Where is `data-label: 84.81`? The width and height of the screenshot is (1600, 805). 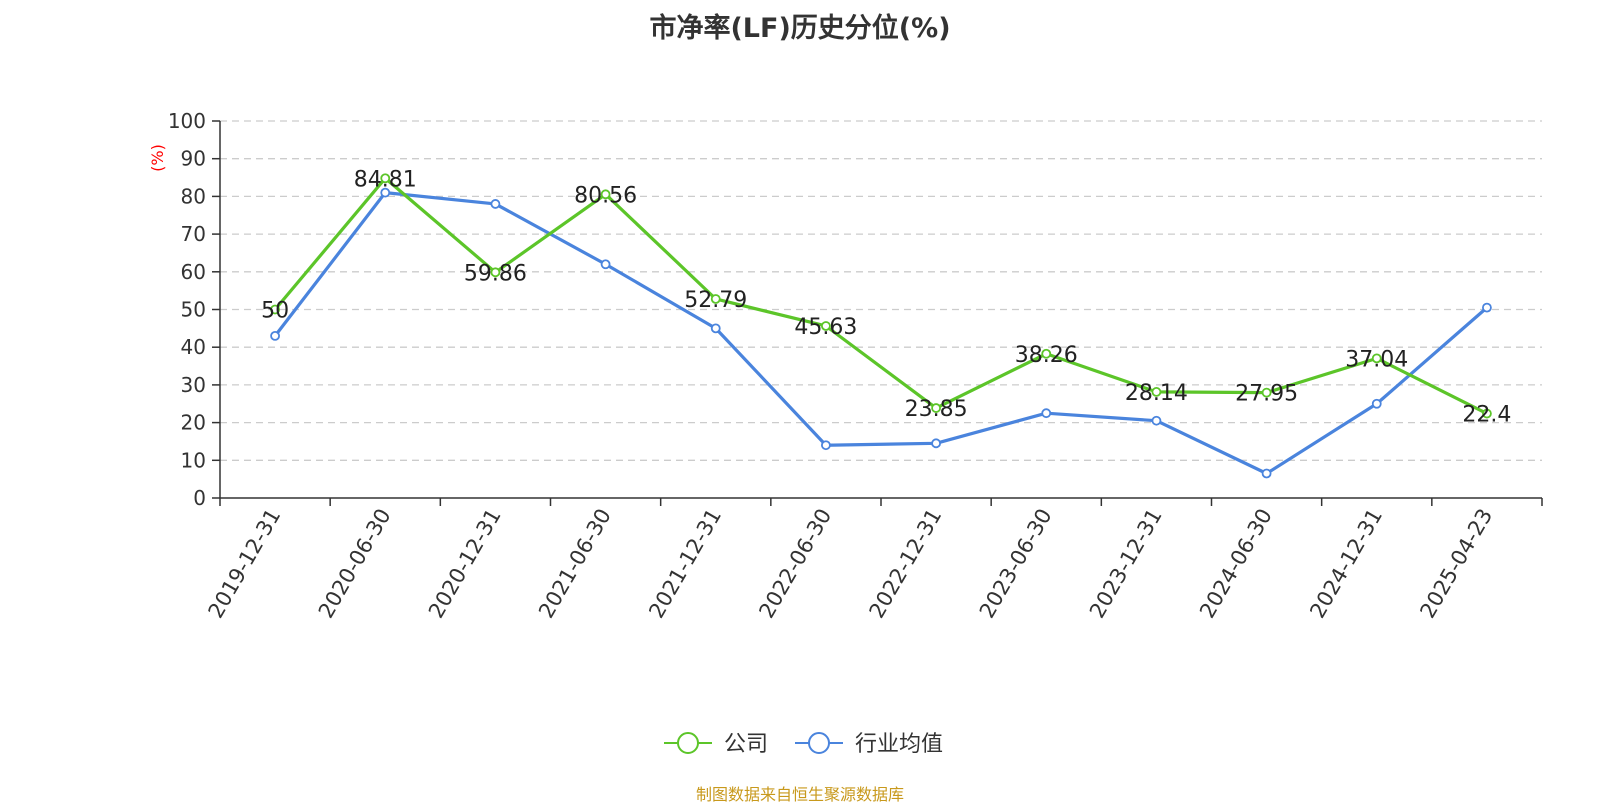 data-label: 84.81 is located at coordinates (385, 179).